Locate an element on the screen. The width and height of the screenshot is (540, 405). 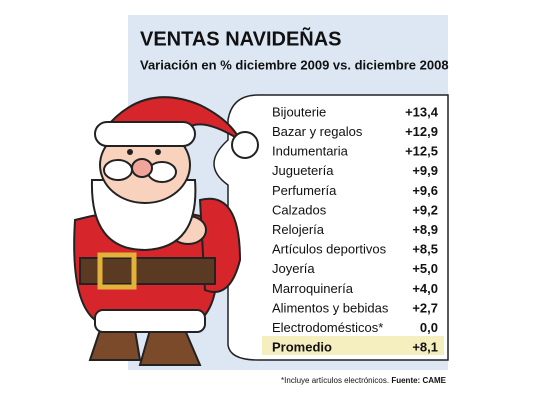
row-value: +4,0 is located at coordinates (425, 288).